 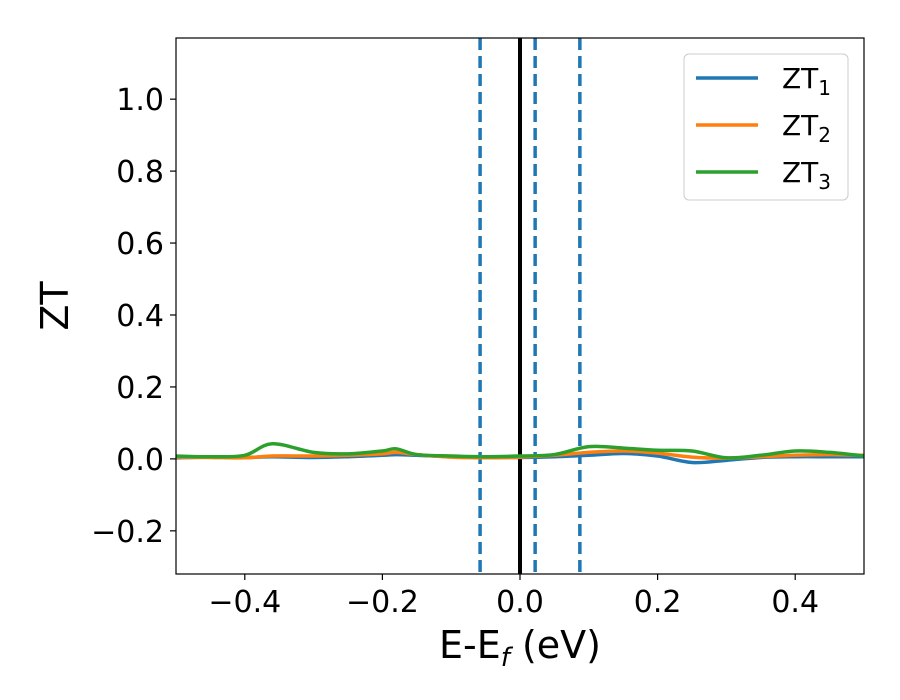 I want to click on legend-label-zt3: ZT3, so click(x=806, y=175).